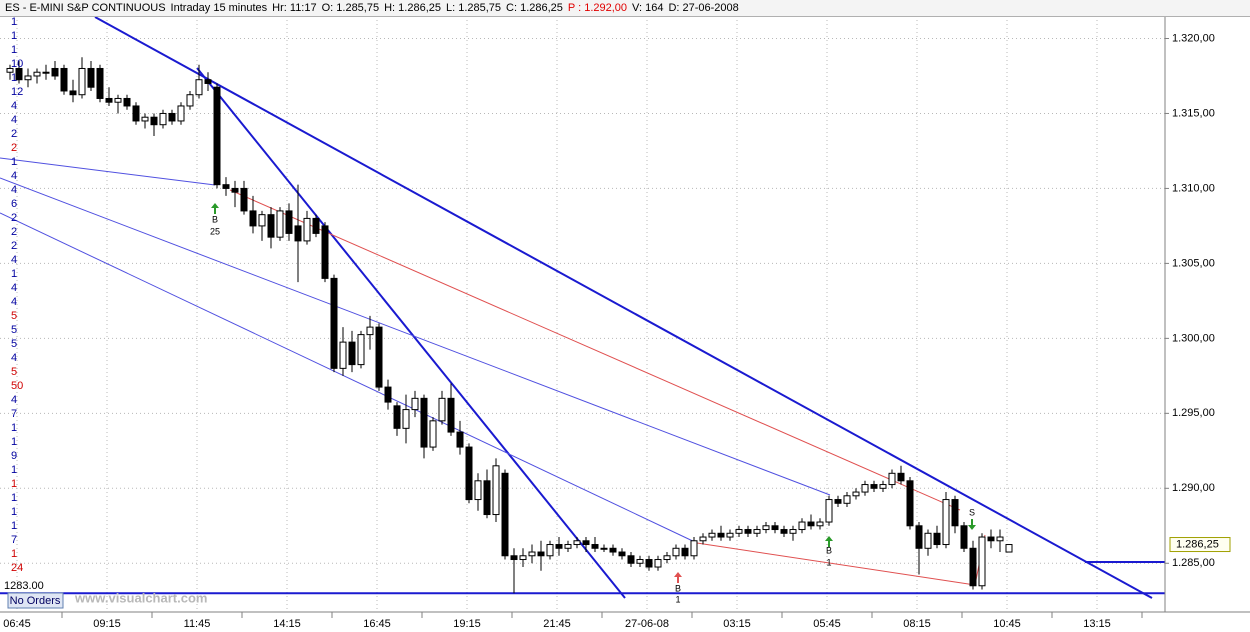 The image size is (1250, 632). I want to click on left-label: 12, so click(17, 92).